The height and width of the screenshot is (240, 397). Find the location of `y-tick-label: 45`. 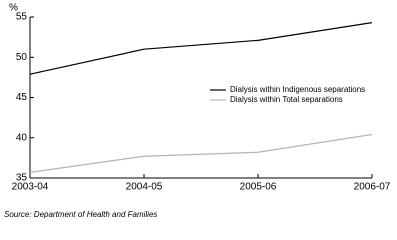

y-tick-label: 45 is located at coordinates (22, 97).